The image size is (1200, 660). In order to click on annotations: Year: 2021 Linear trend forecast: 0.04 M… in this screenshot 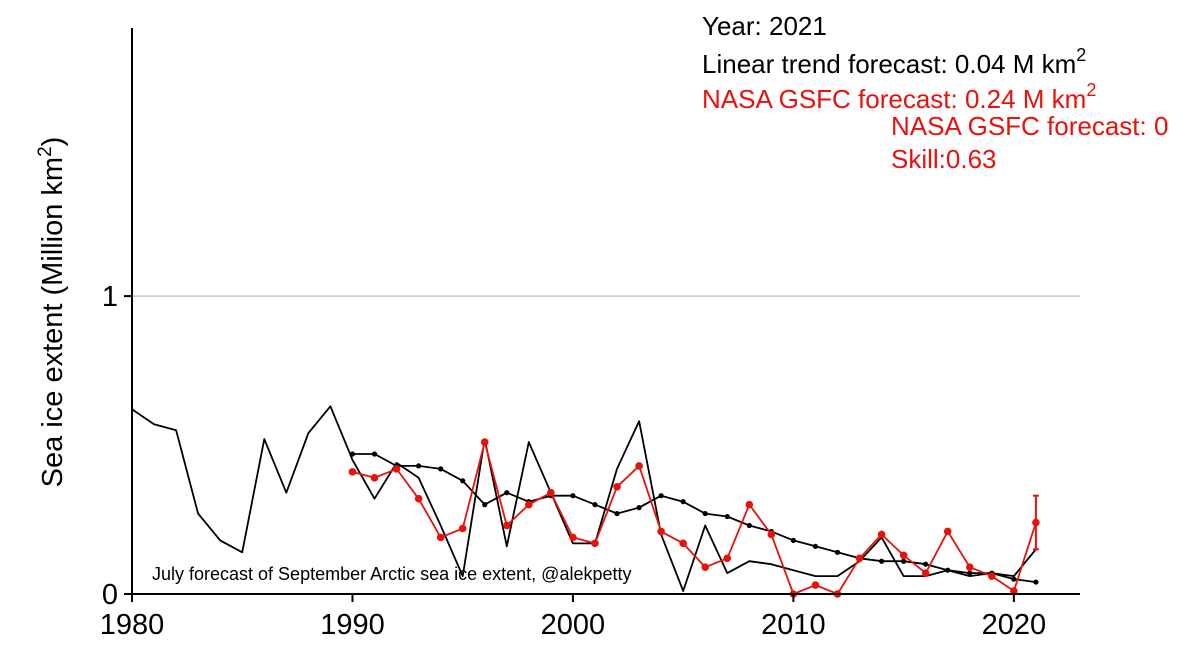, I will do `click(935, 92)`.